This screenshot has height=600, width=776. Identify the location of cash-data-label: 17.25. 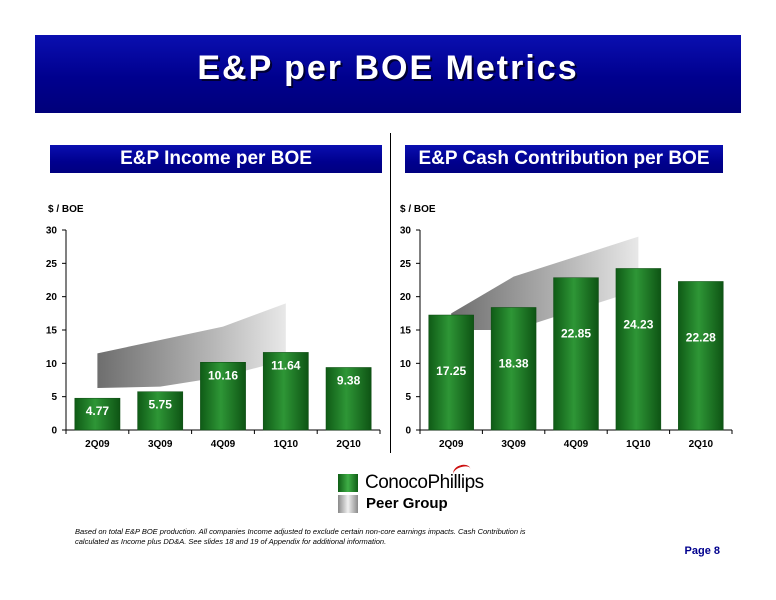
(451, 371).